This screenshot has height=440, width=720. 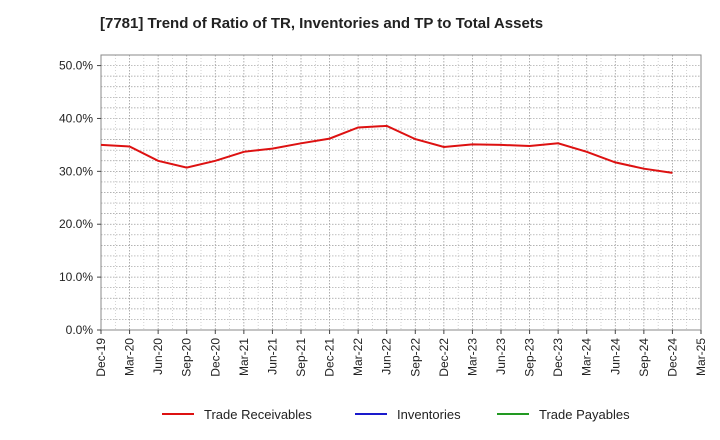 I want to click on x-tick-label: Sep-21, so click(x=301, y=357).